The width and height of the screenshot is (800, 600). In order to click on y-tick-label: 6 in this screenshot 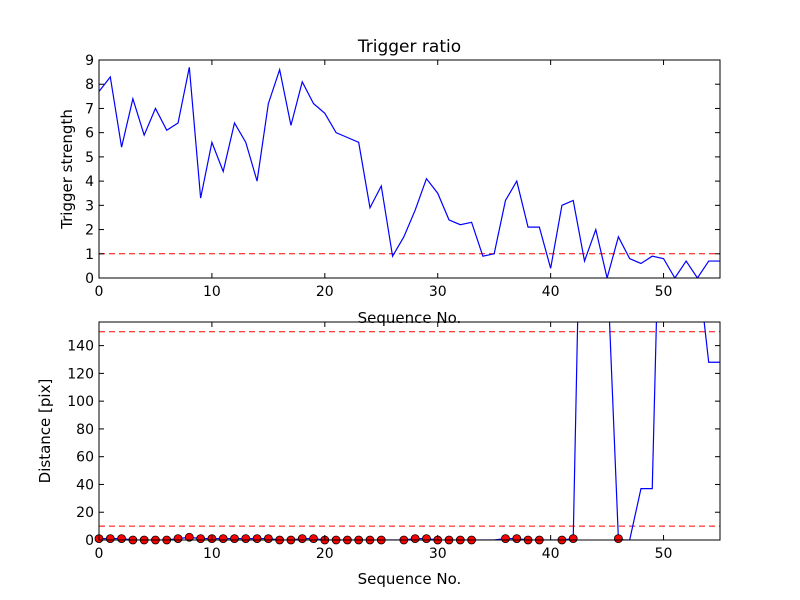, I will do `click(89, 134)`.